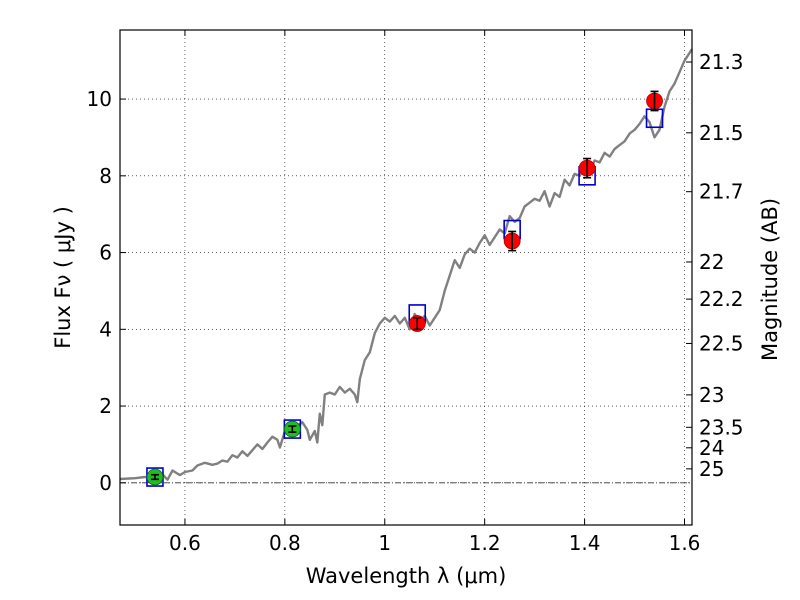 The width and height of the screenshot is (800, 600). What do you see at coordinates (105, 329) in the screenshot?
I see `y-tick-label: 4` at bounding box center [105, 329].